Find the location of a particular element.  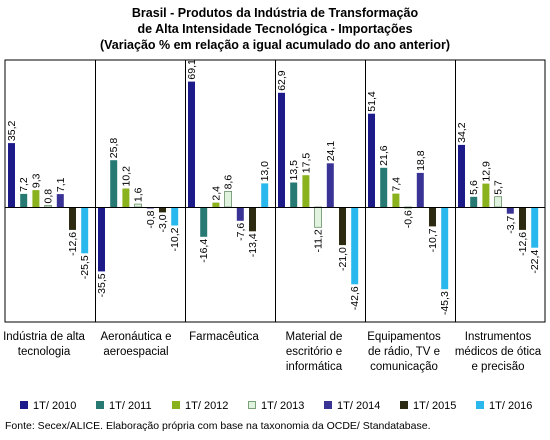

legend-label: 1T/ 2011 is located at coordinates (130, 406).